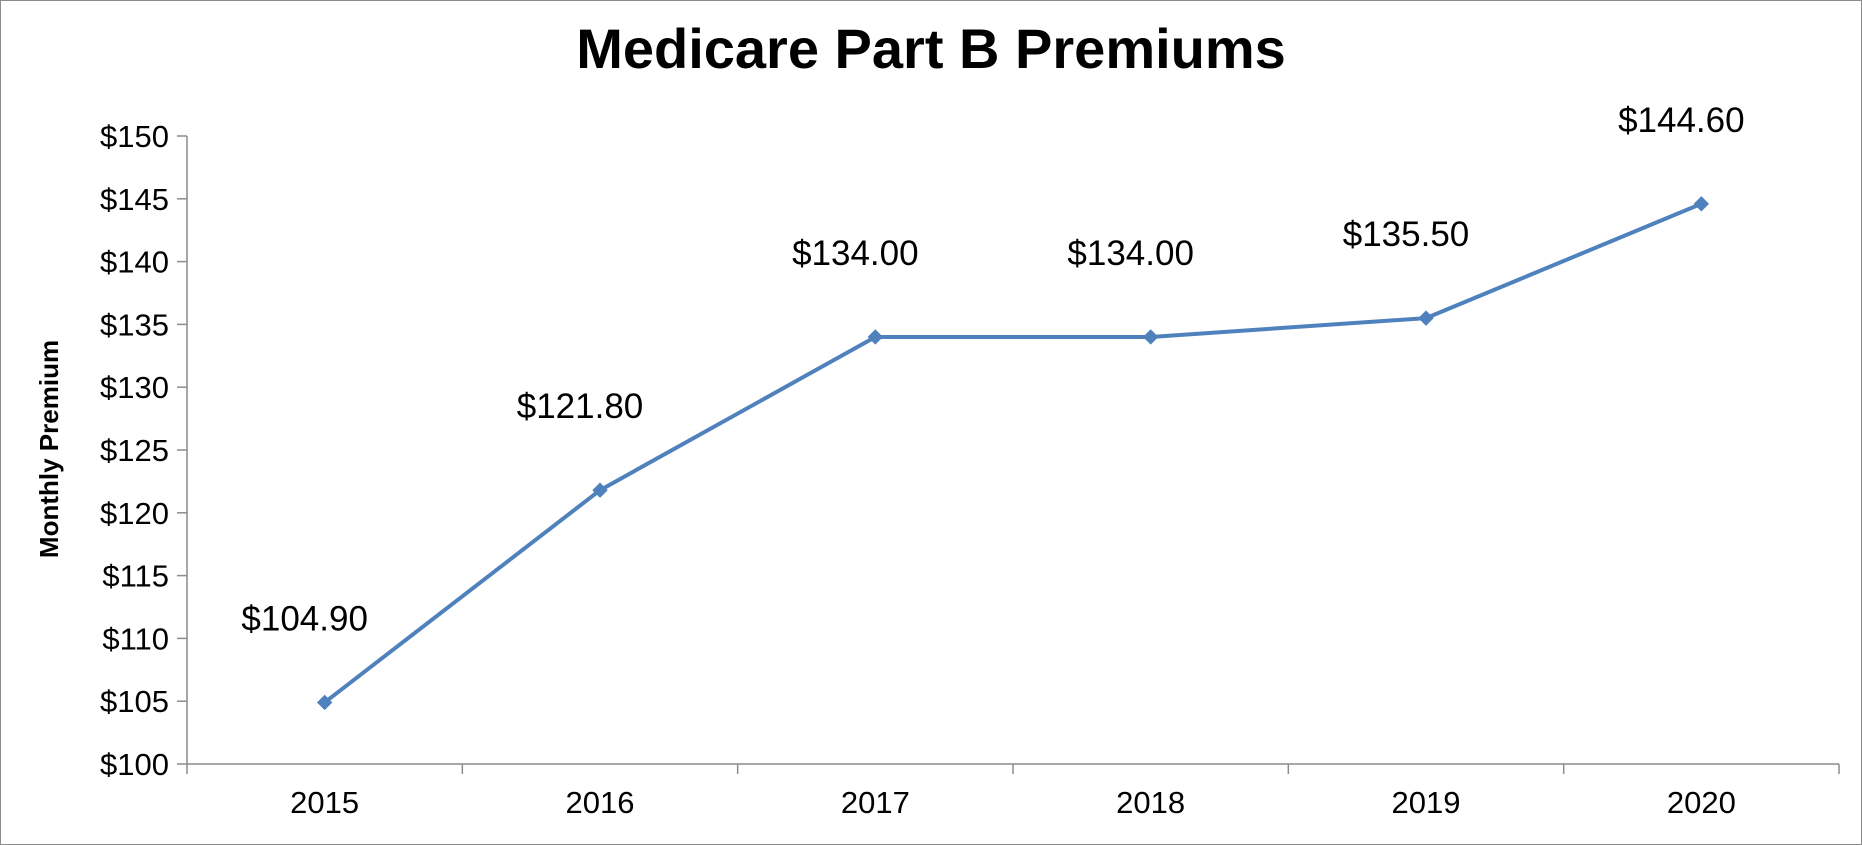 The image size is (1862, 845). I want to click on x-tick-label: 2017, so click(875, 802).